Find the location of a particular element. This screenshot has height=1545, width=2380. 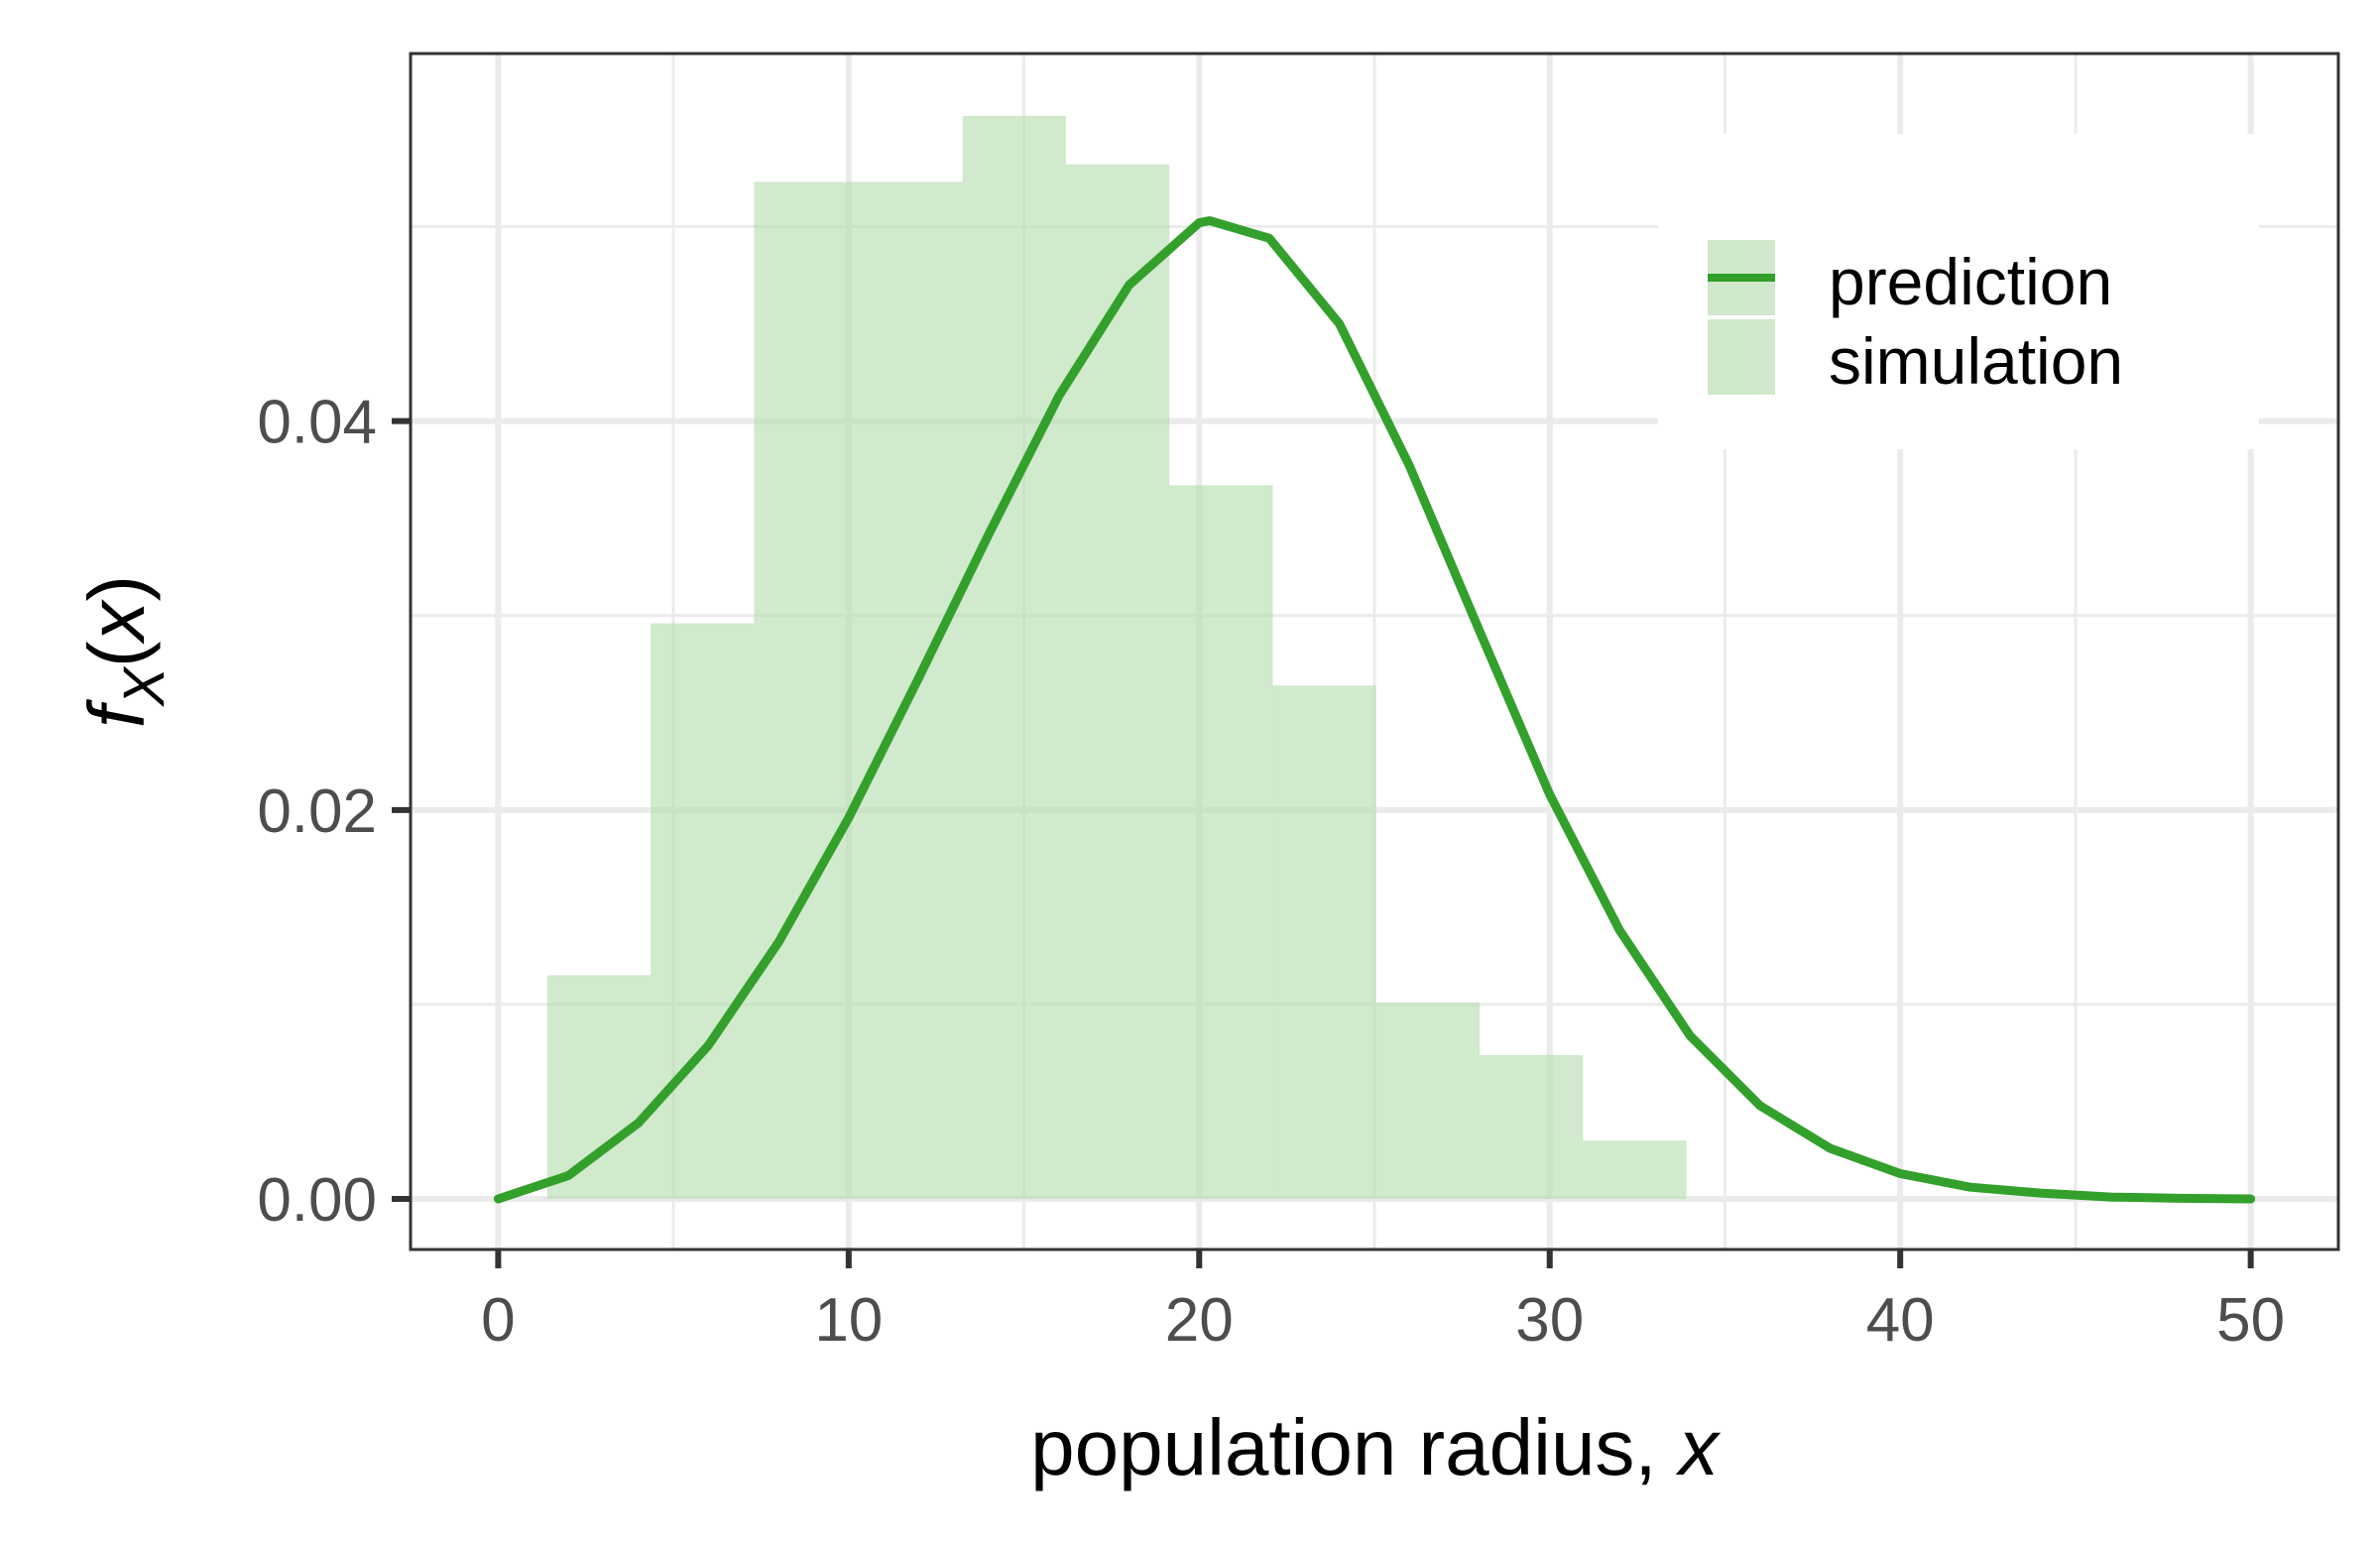

y-tick-label: 0.02 is located at coordinates (317, 811).